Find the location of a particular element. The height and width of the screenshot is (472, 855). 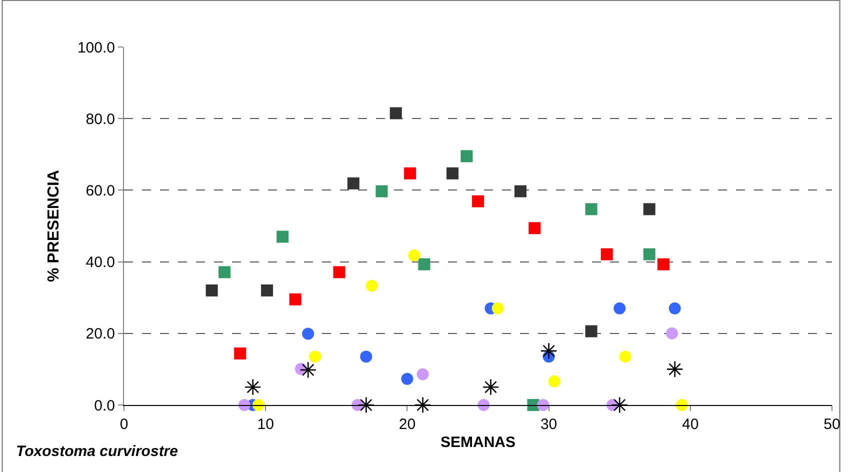

y-tick-label: 80.0 is located at coordinates (100, 119).